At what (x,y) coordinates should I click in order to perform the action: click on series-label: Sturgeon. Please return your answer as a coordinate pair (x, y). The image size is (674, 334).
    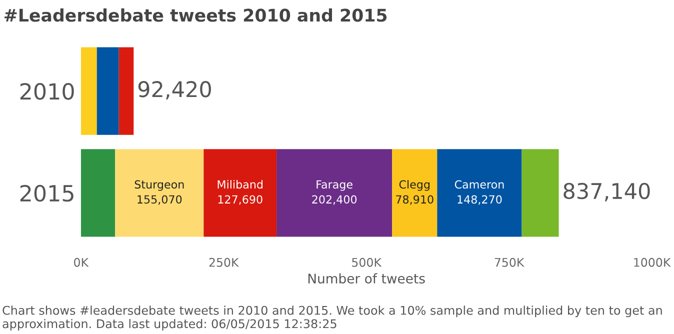
    Looking at the image, I should click on (159, 185).